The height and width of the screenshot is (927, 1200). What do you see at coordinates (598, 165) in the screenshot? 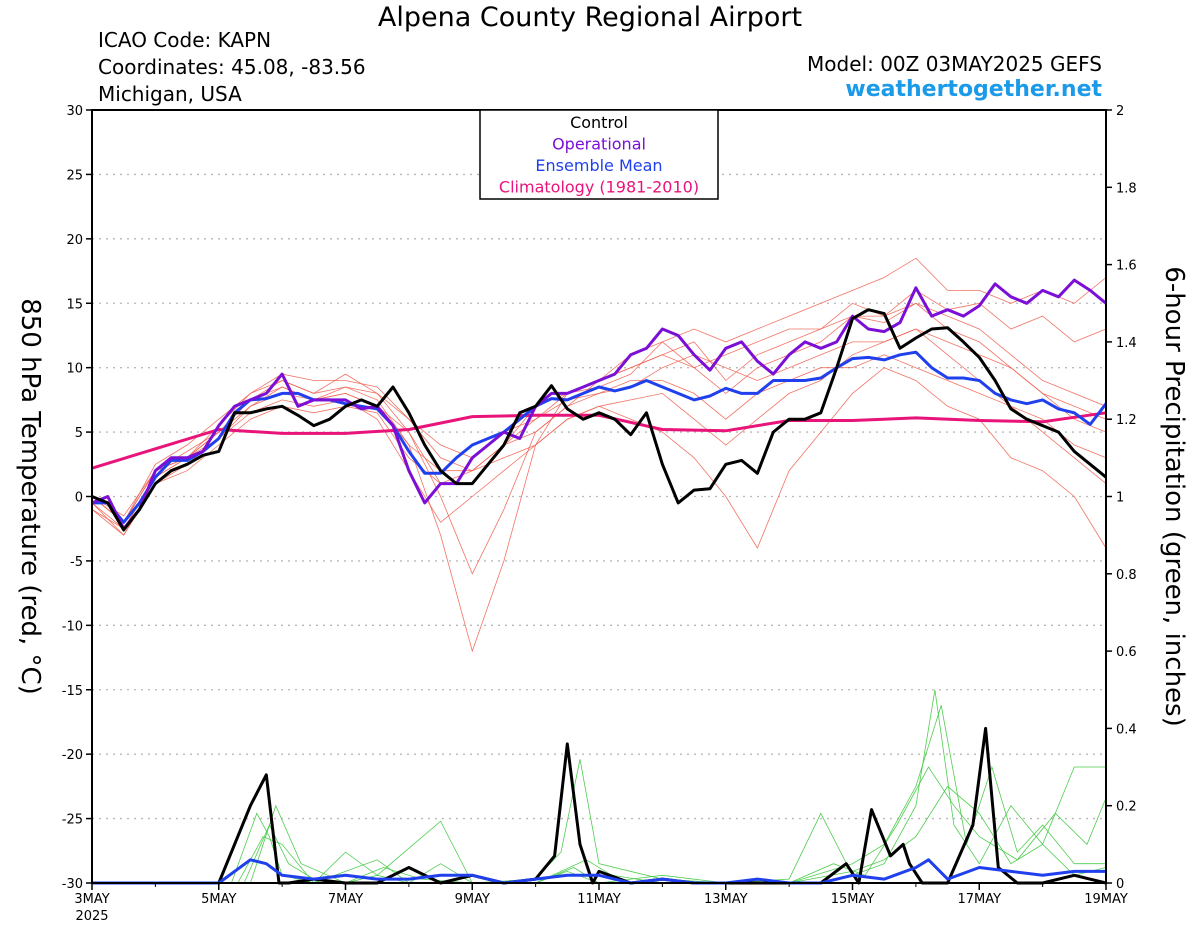
I see `legend-entry: Ensemble Mean` at bounding box center [598, 165].